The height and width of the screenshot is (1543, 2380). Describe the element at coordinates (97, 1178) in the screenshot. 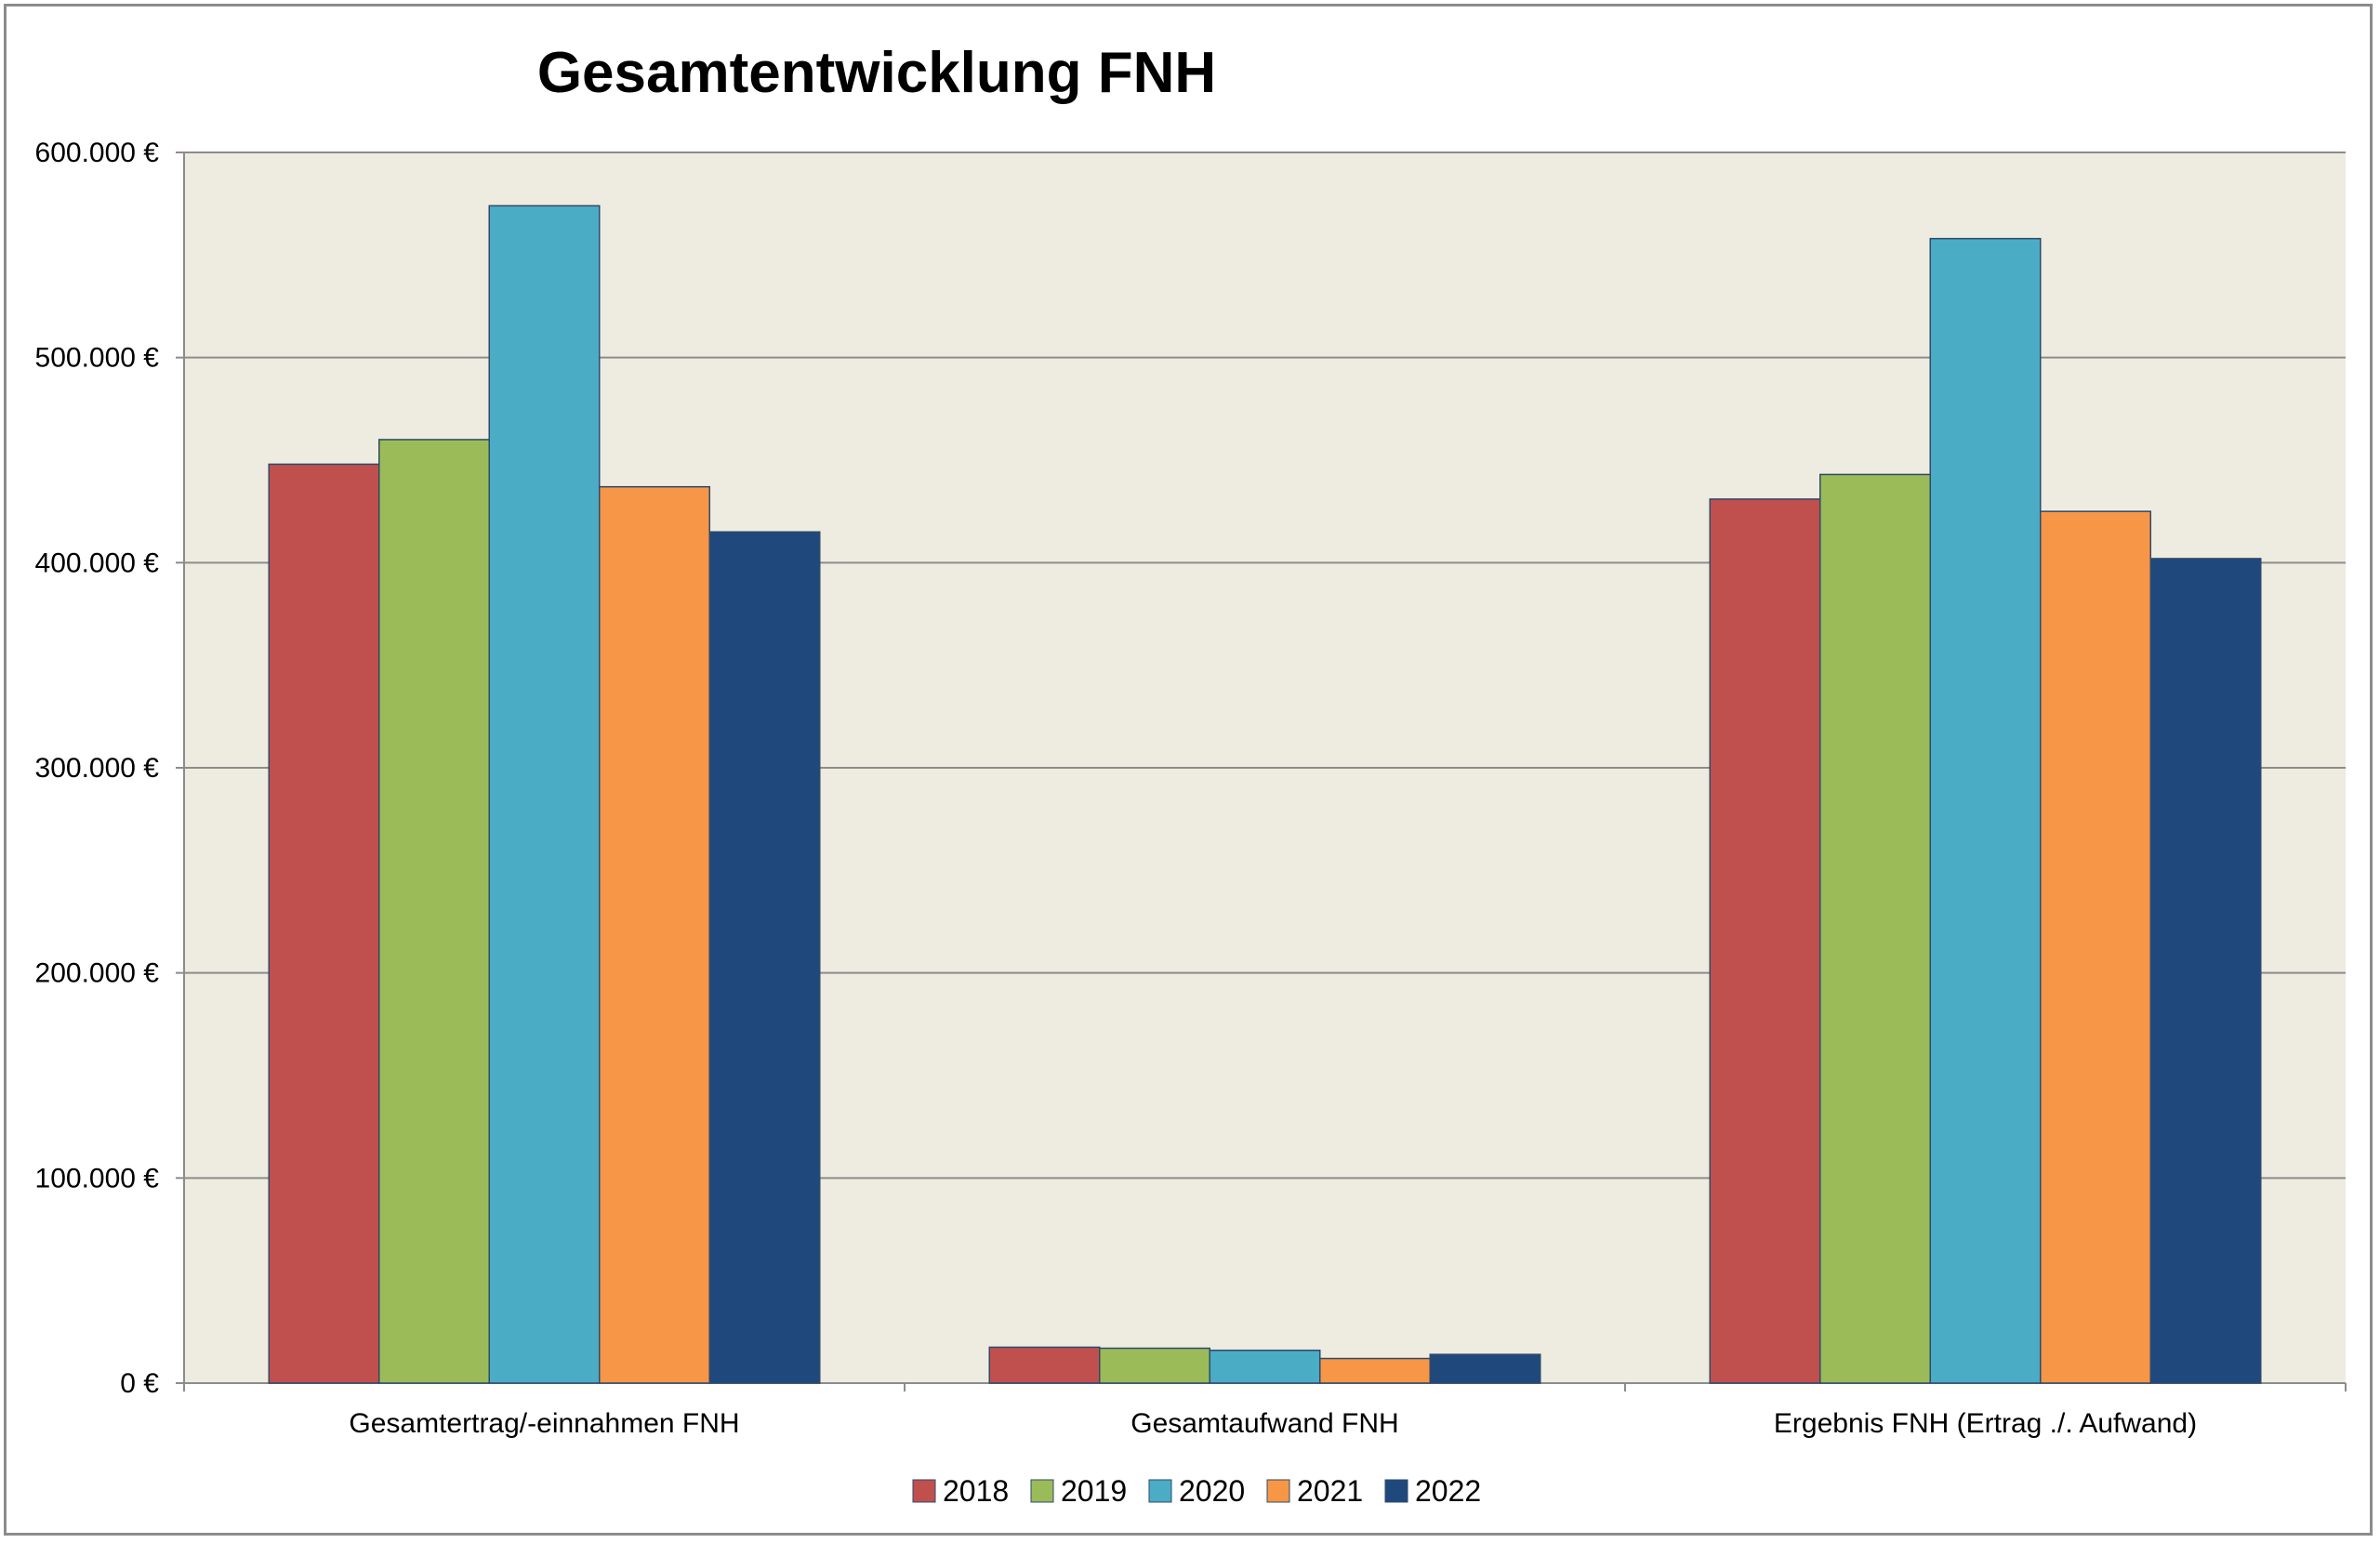

I see `y-tick-label: 100.000 €` at that location.